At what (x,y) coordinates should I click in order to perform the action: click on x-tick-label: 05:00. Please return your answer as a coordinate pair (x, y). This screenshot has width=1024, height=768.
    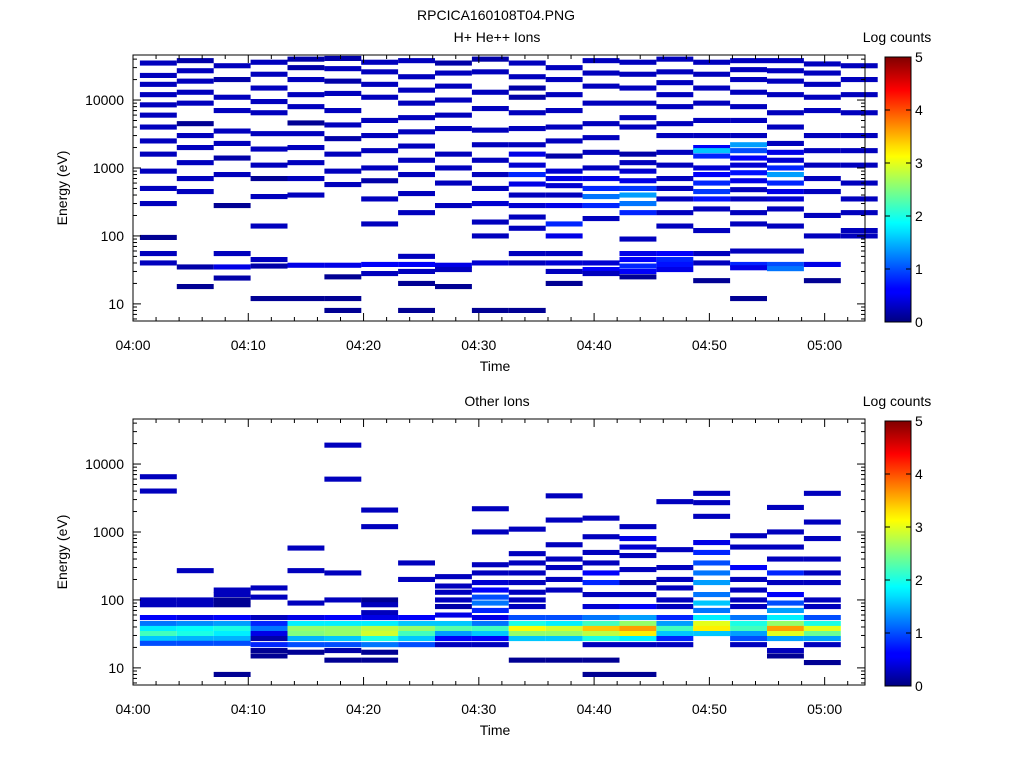
    Looking at the image, I should click on (824, 709).